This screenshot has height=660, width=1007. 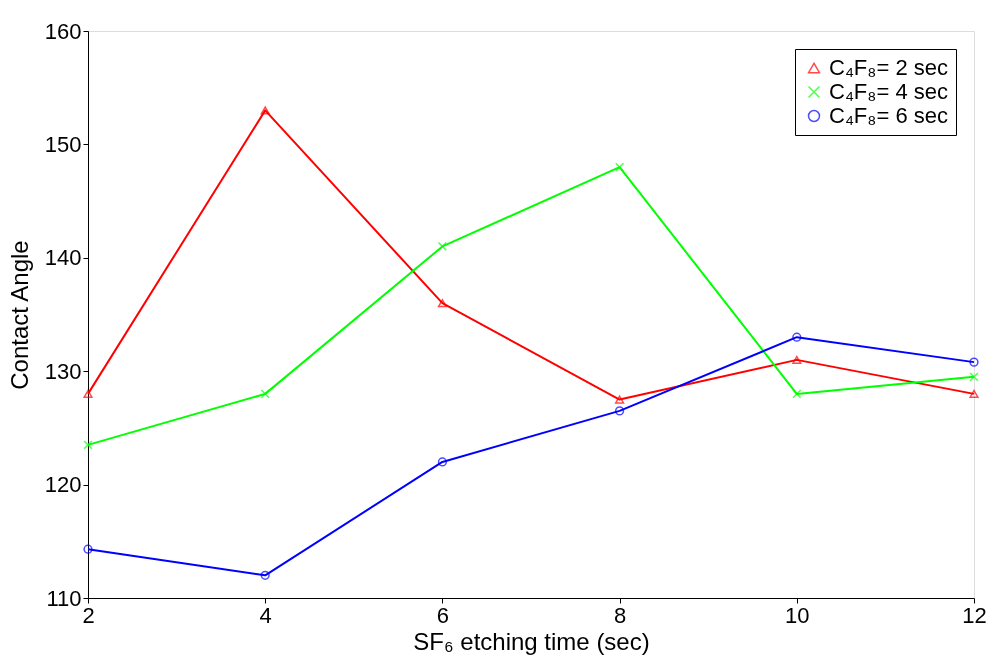 I want to click on x-tick-label: 12, so click(x=974, y=615).